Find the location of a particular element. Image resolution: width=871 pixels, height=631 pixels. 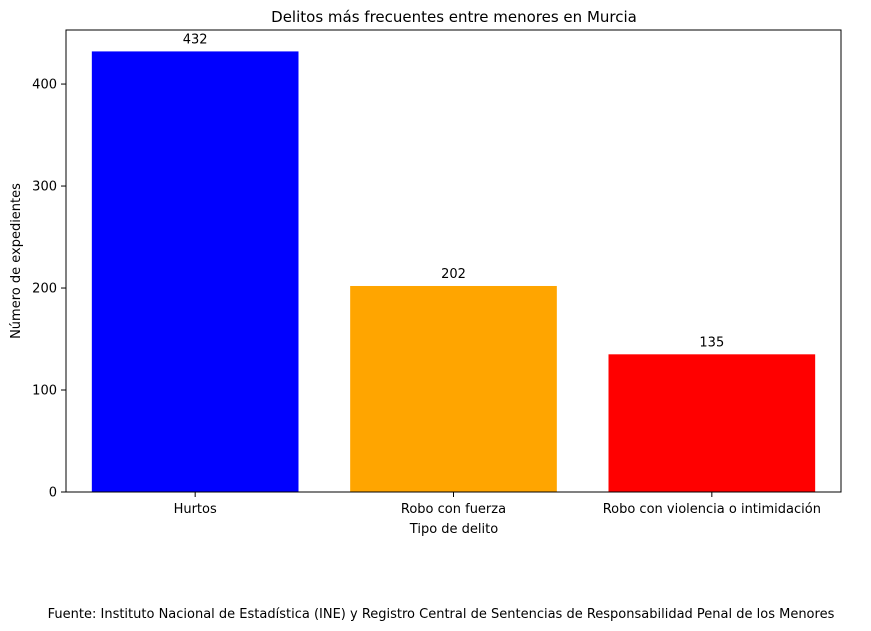

y-tick-label: 100 is located at coordinates (44, 391).